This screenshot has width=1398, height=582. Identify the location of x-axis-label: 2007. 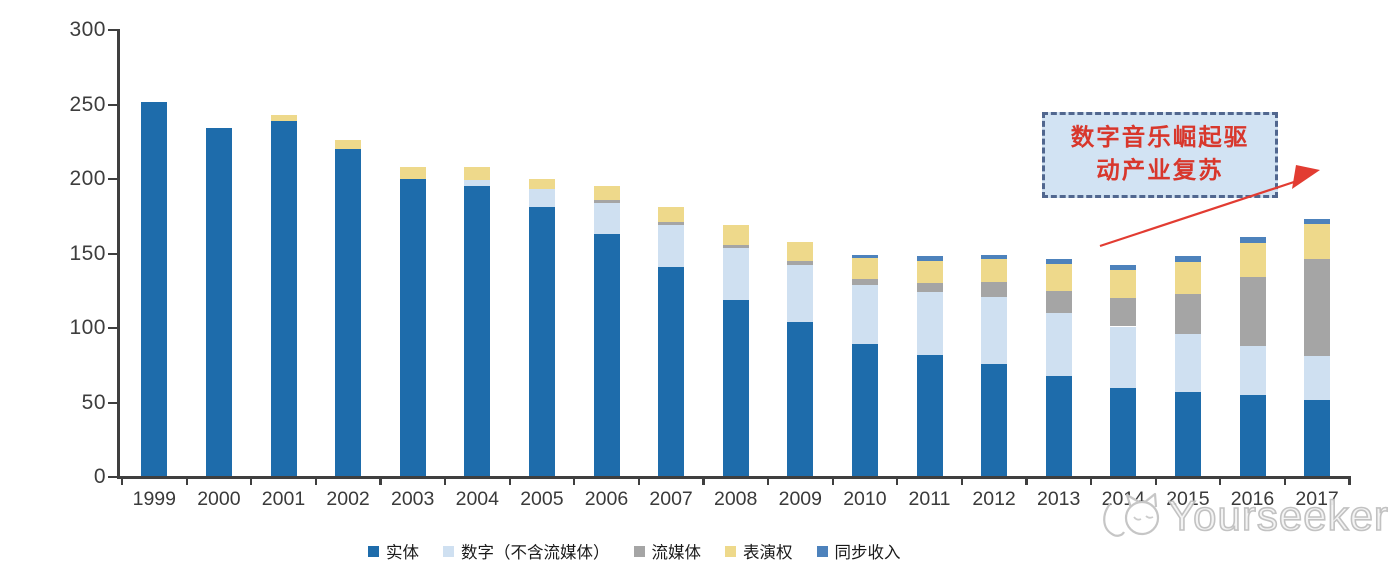
(671, 499).